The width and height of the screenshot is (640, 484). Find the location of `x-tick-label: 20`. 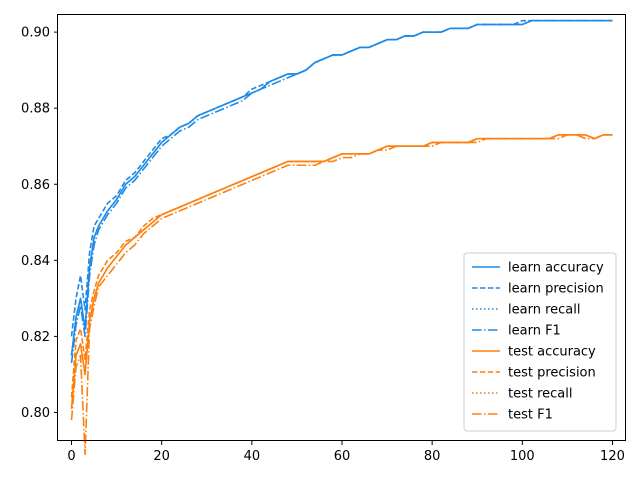

x-tick-label: 20 is located at coordinates (161, 456).